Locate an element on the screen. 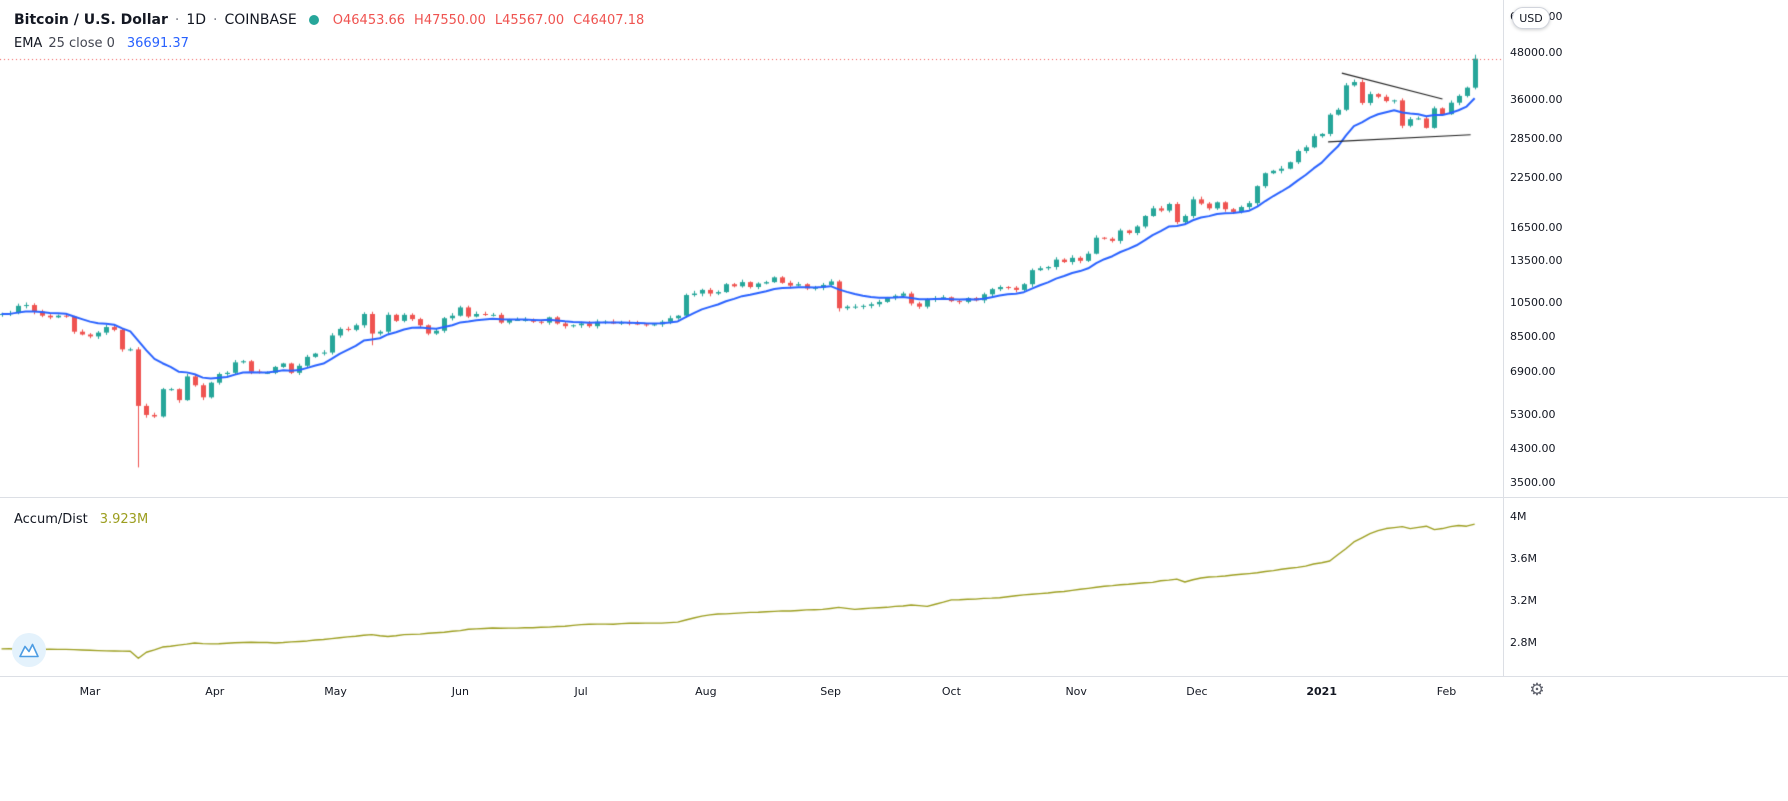 The height and width of the screenshot is (801, 1788). pane-separator is located at coordinates (894, 497).